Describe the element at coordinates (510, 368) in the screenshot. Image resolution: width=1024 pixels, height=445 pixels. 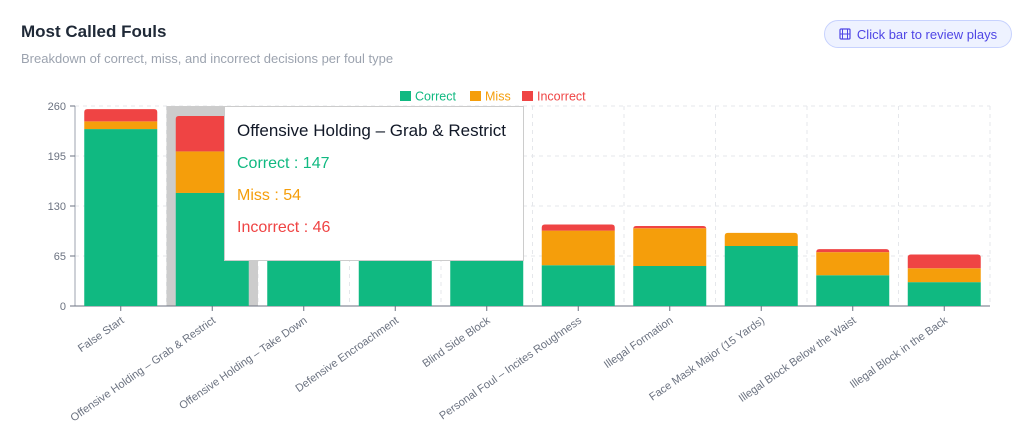
I see `x-tick-label: Personal Foul – Incites Roughness` at that location.